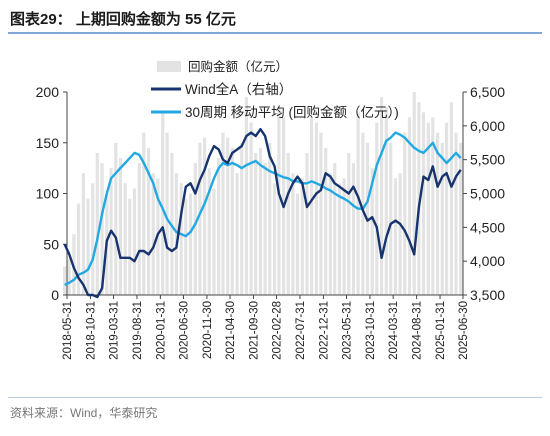  What do you see at coordinates (292, 112) in the screenshot?
I see `legend-label-ma: 30周期 移动平均 (回购金额（亿元）)` at bounding box center [292, 112].